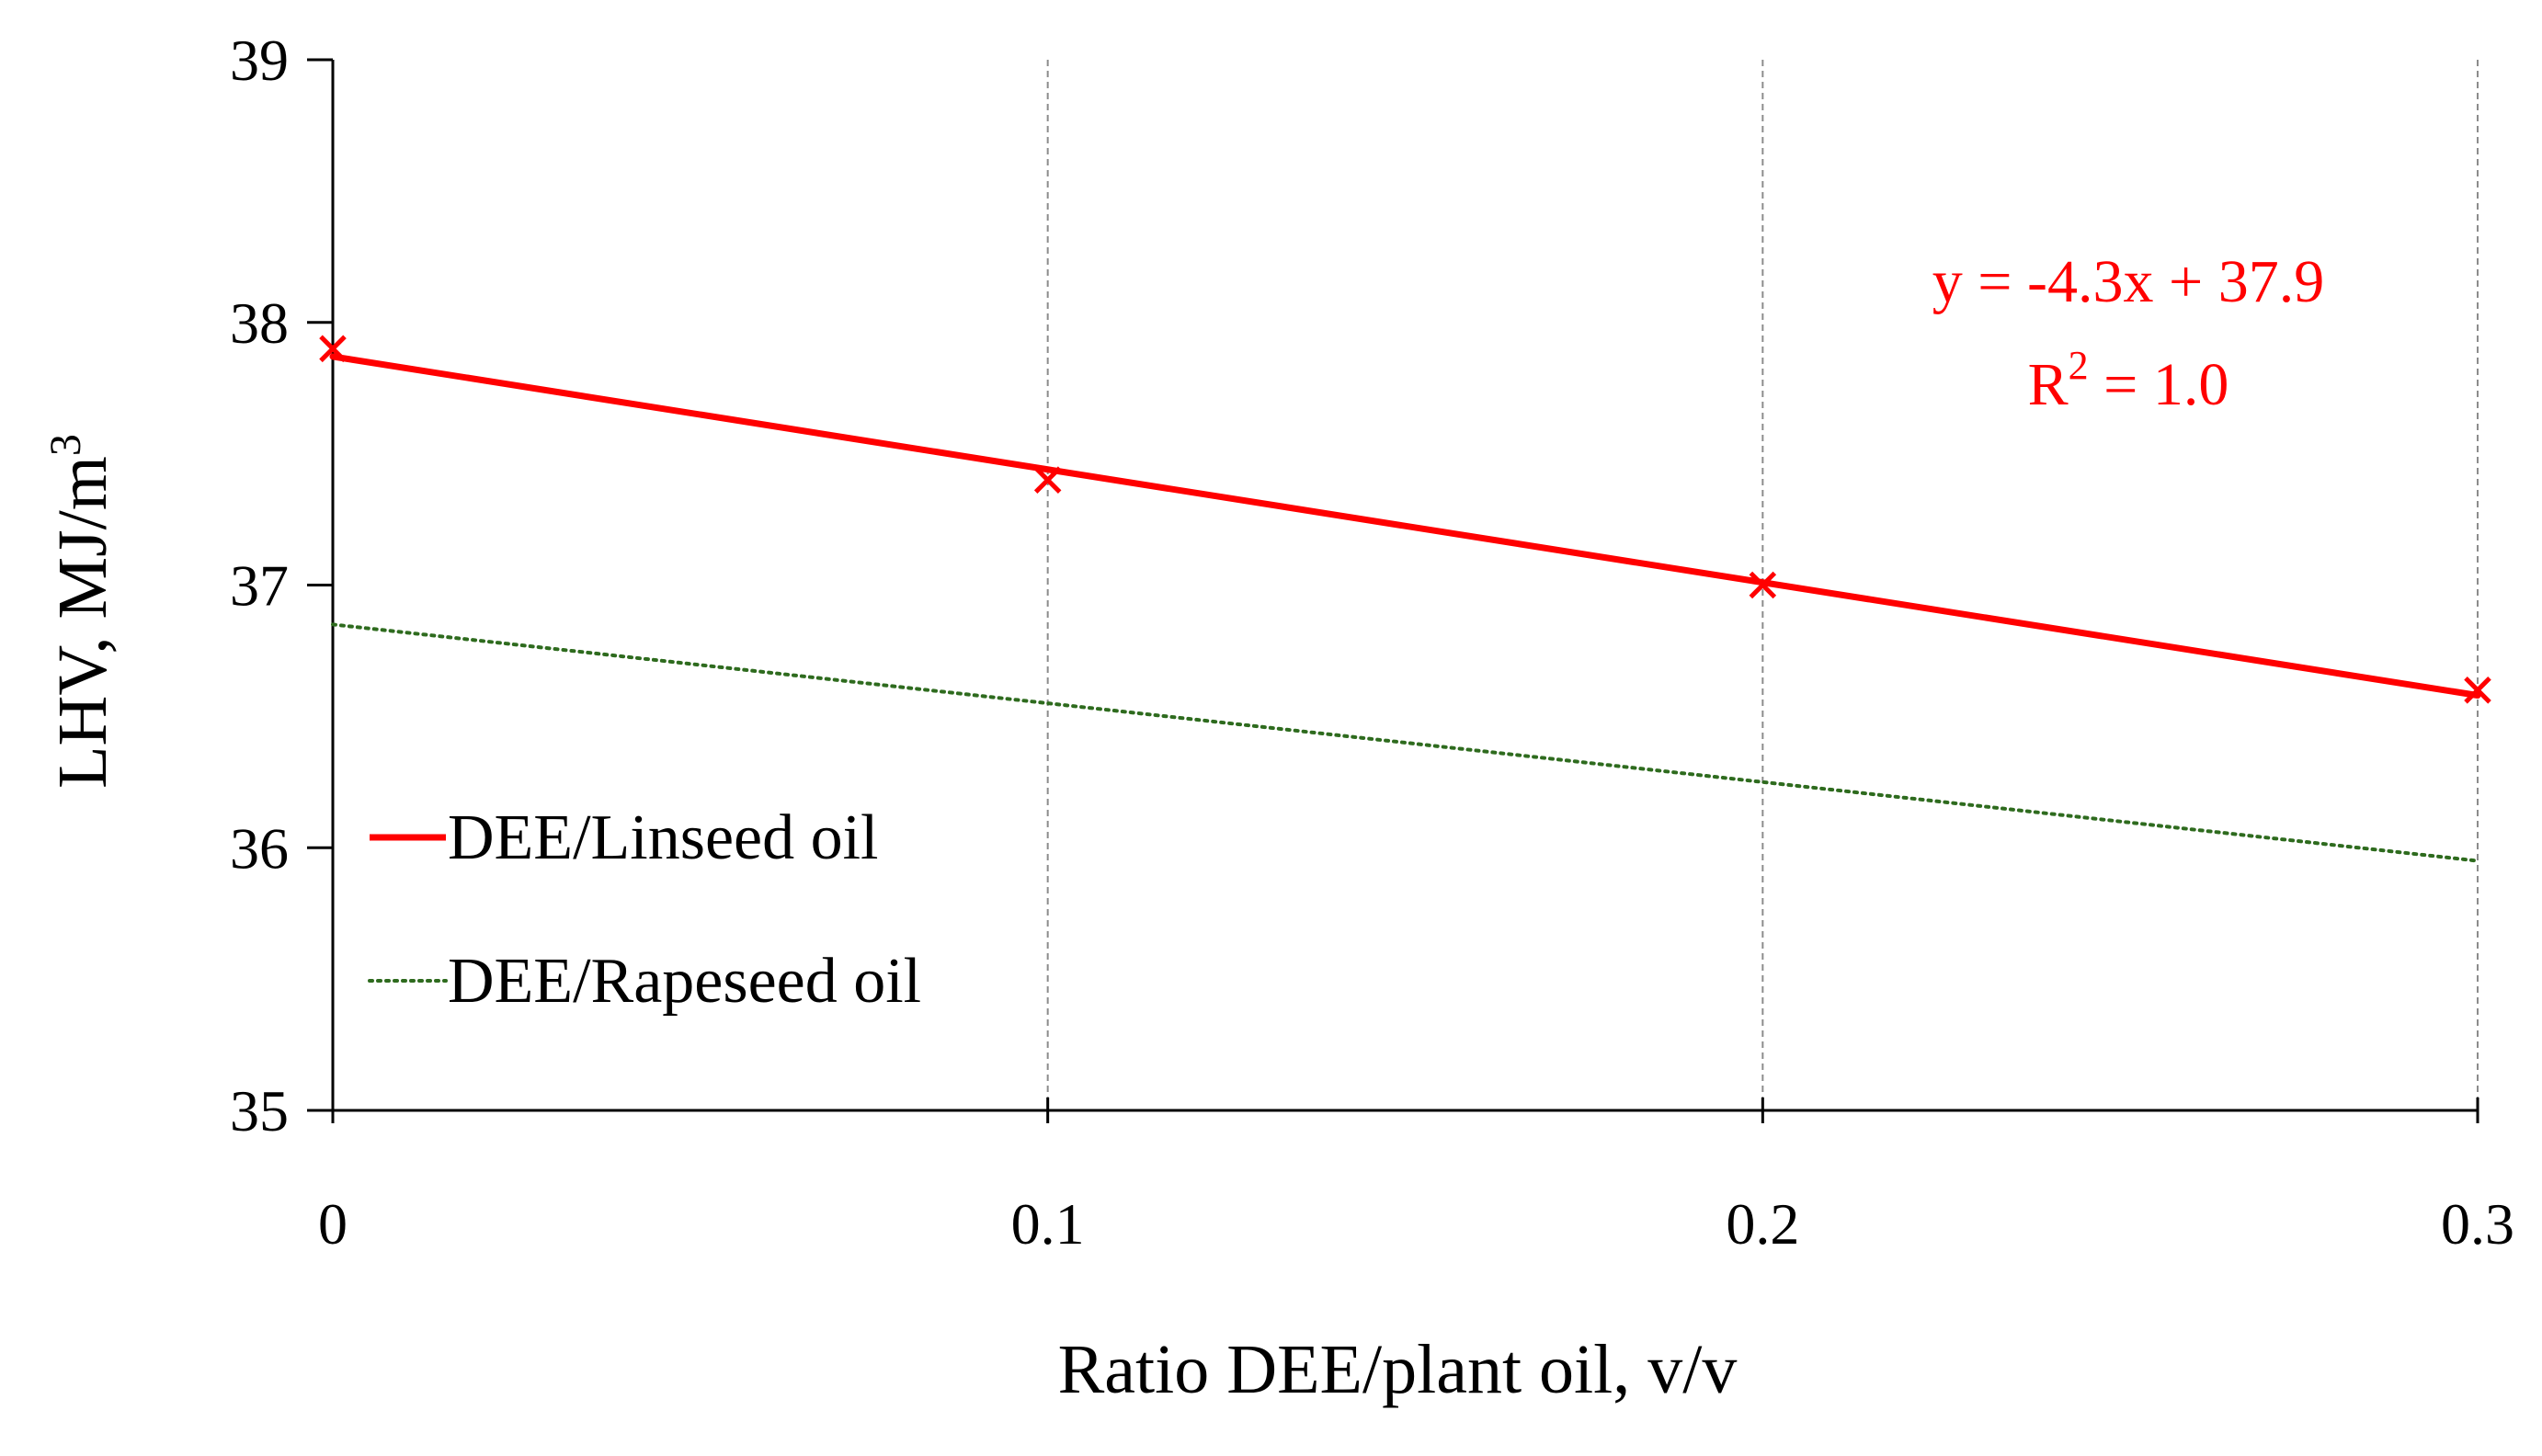 Image resolution: width=2542 pixels, height=1456 pixels. I want to click on r-squared-sup: 2, so click(2079, 365).